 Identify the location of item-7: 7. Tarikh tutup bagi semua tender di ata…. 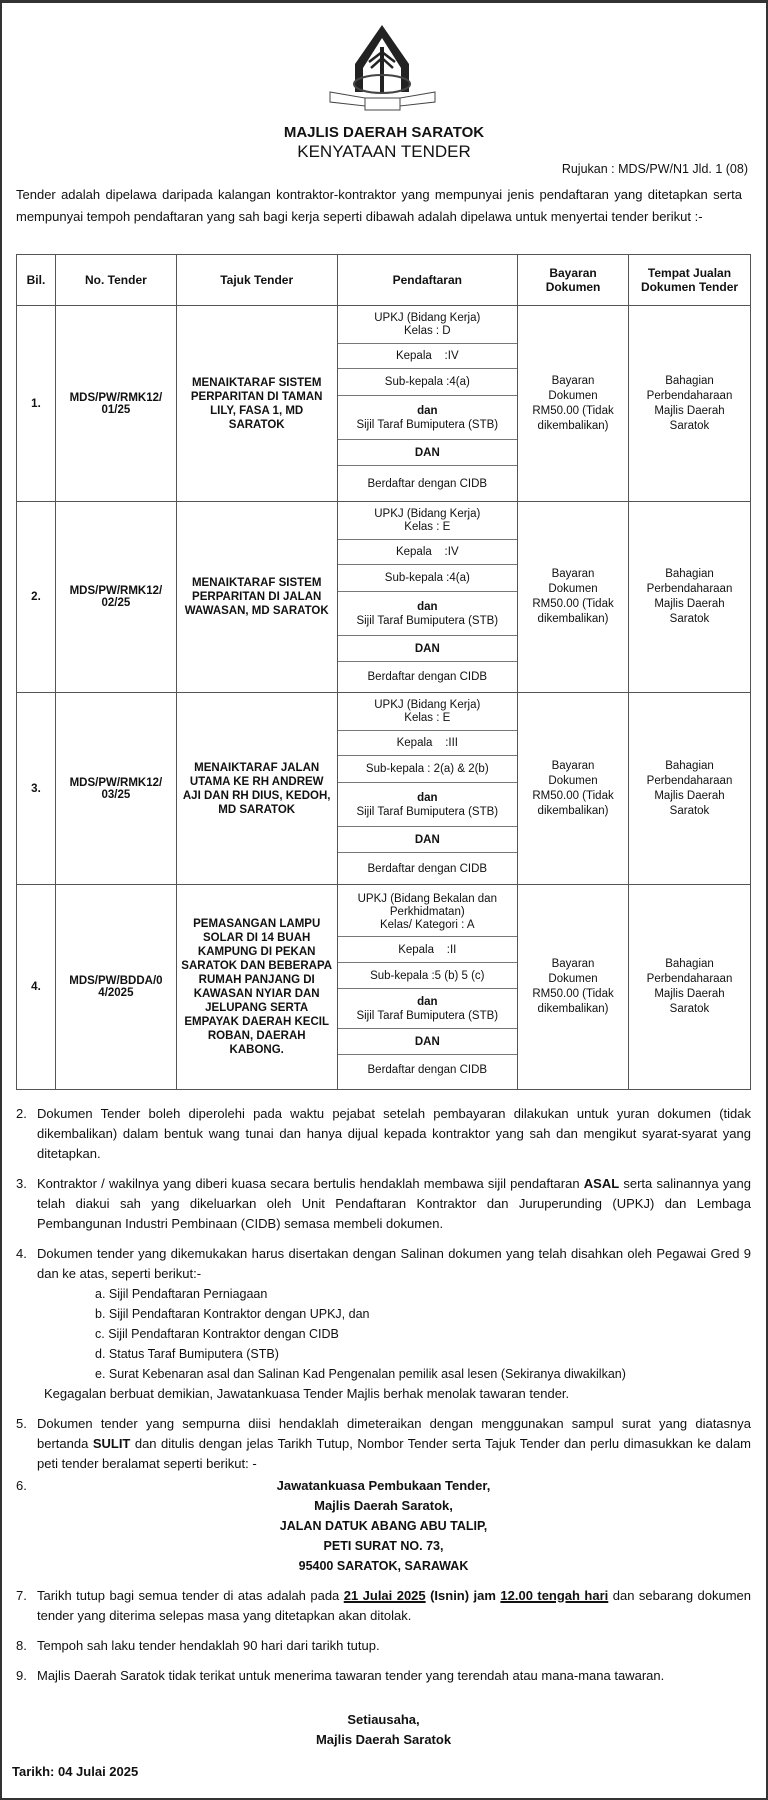
(383, 1606).